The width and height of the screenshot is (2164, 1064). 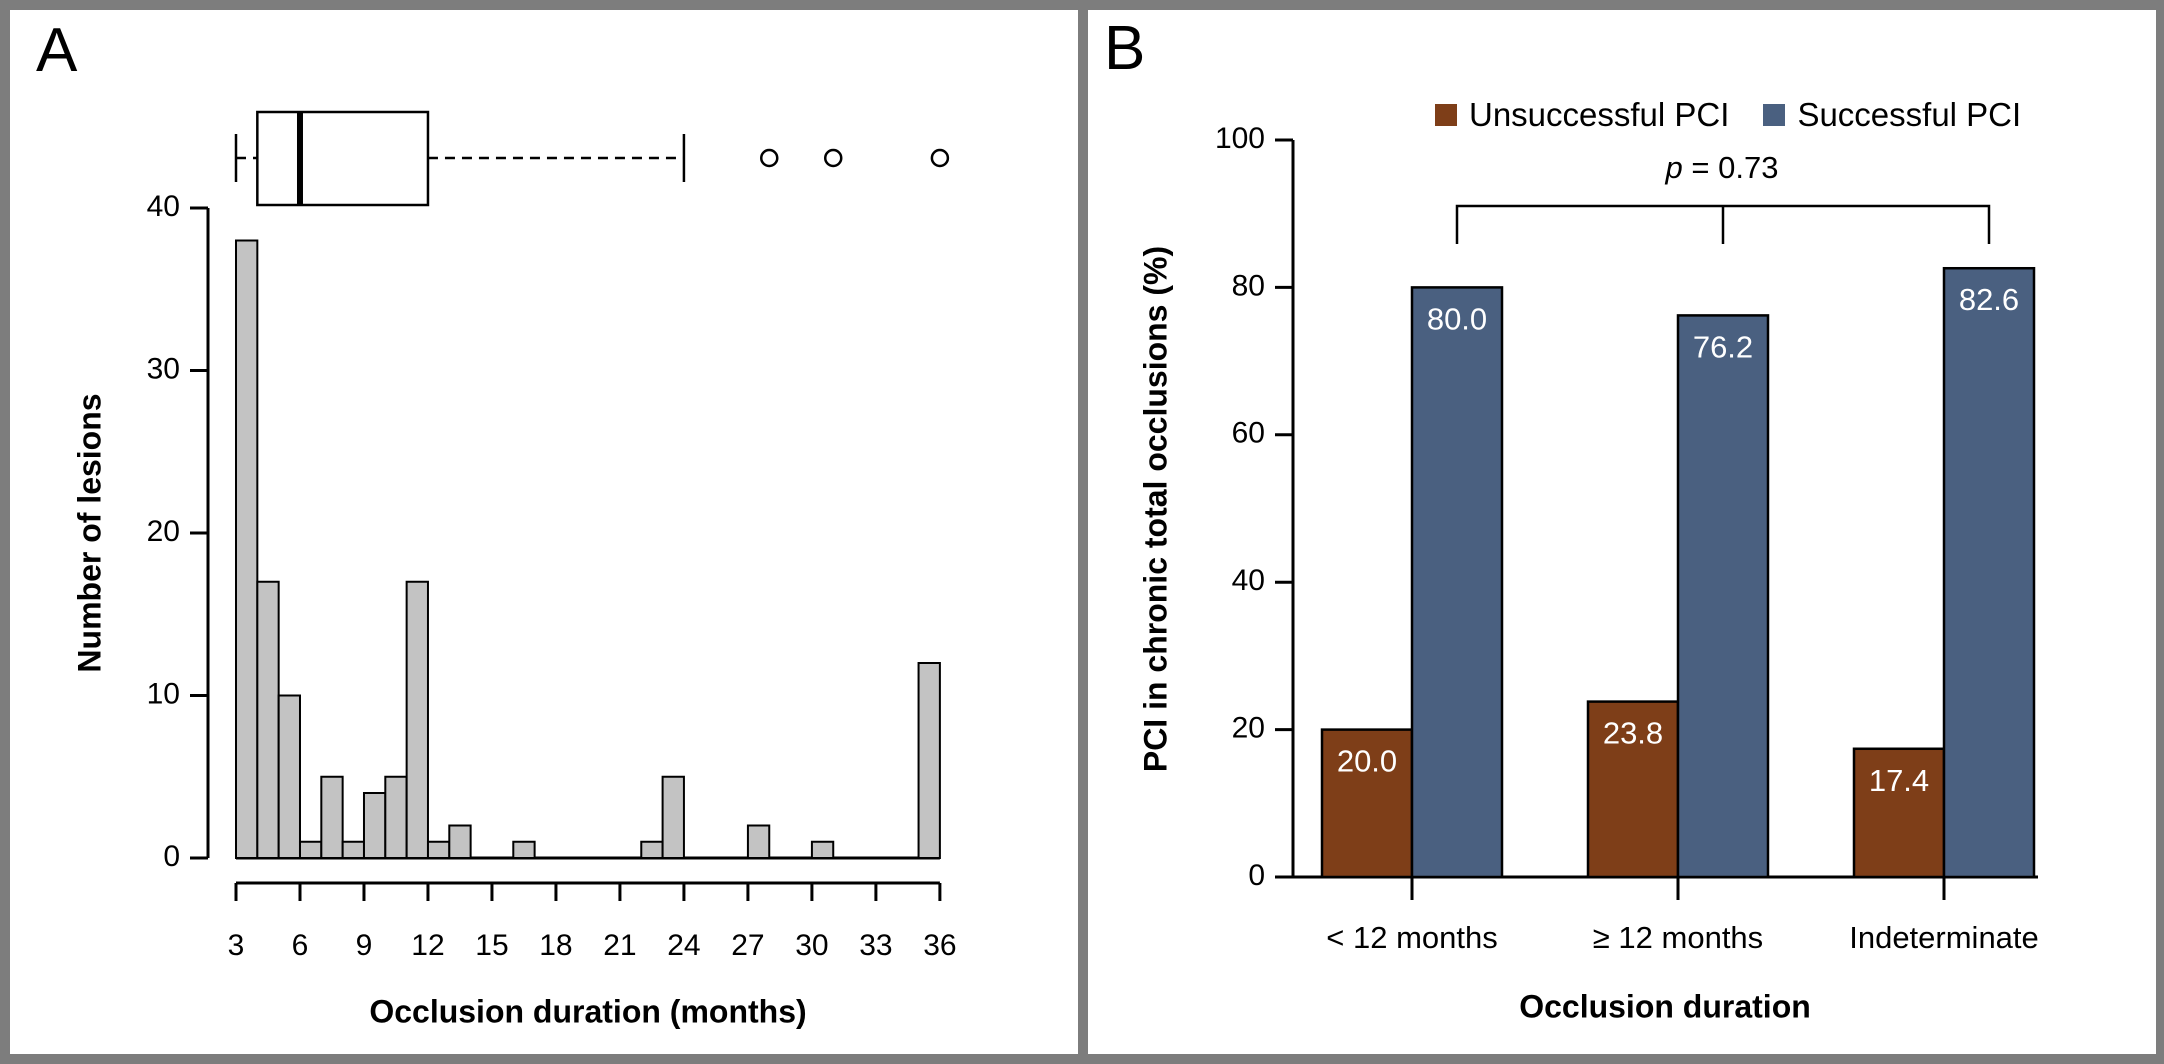 I want to click on x-axis-tick-label: 18, so click(x=555, y=945).